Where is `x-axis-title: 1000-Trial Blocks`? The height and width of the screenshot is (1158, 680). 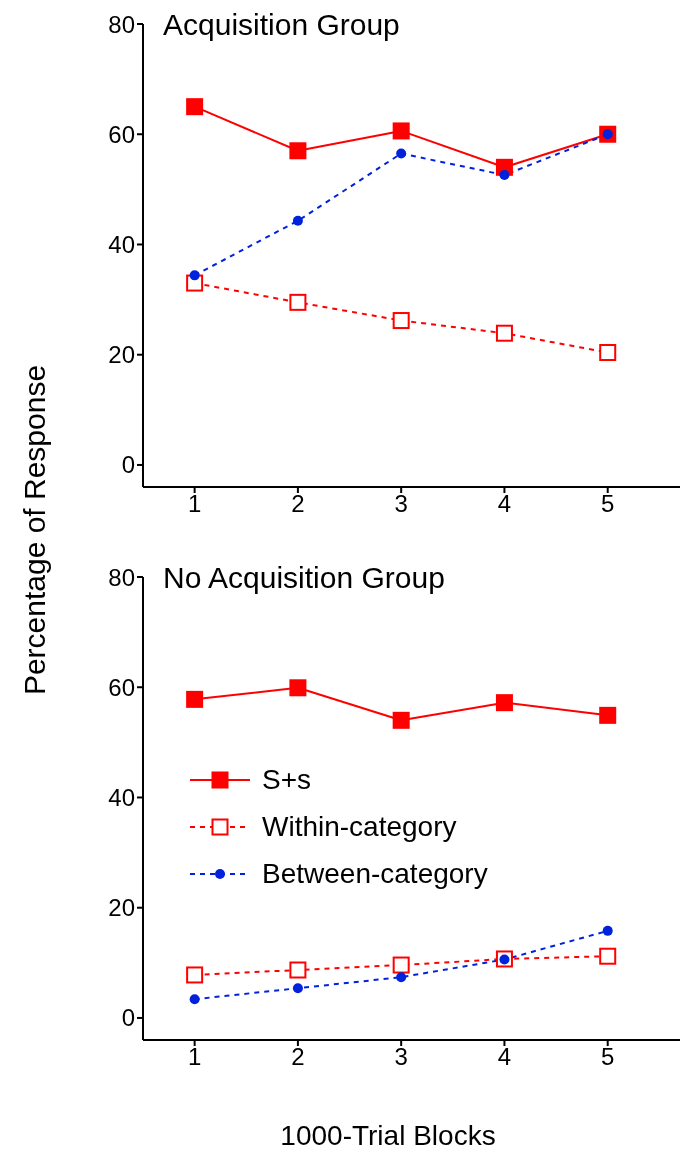
x-axis-title: 1000-Trial Blocks is located at coordinates (388, 1136).